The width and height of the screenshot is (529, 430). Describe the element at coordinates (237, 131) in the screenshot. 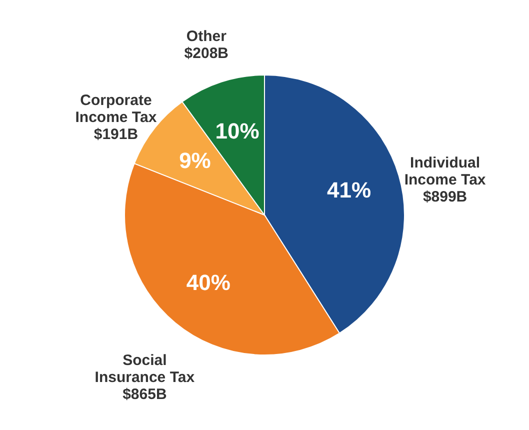

I see `data-label: 10%` at that location.